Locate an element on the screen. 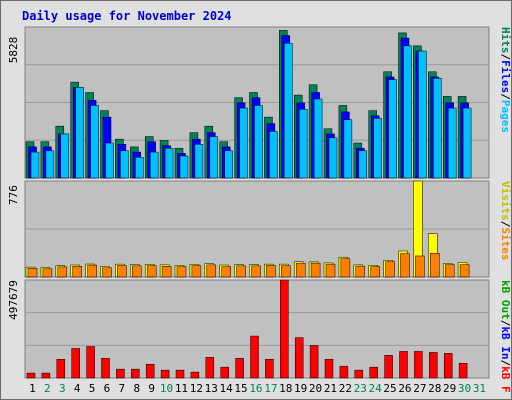 The image size is (512, 400). day-label: 24 is located at coordinates (376, 388).